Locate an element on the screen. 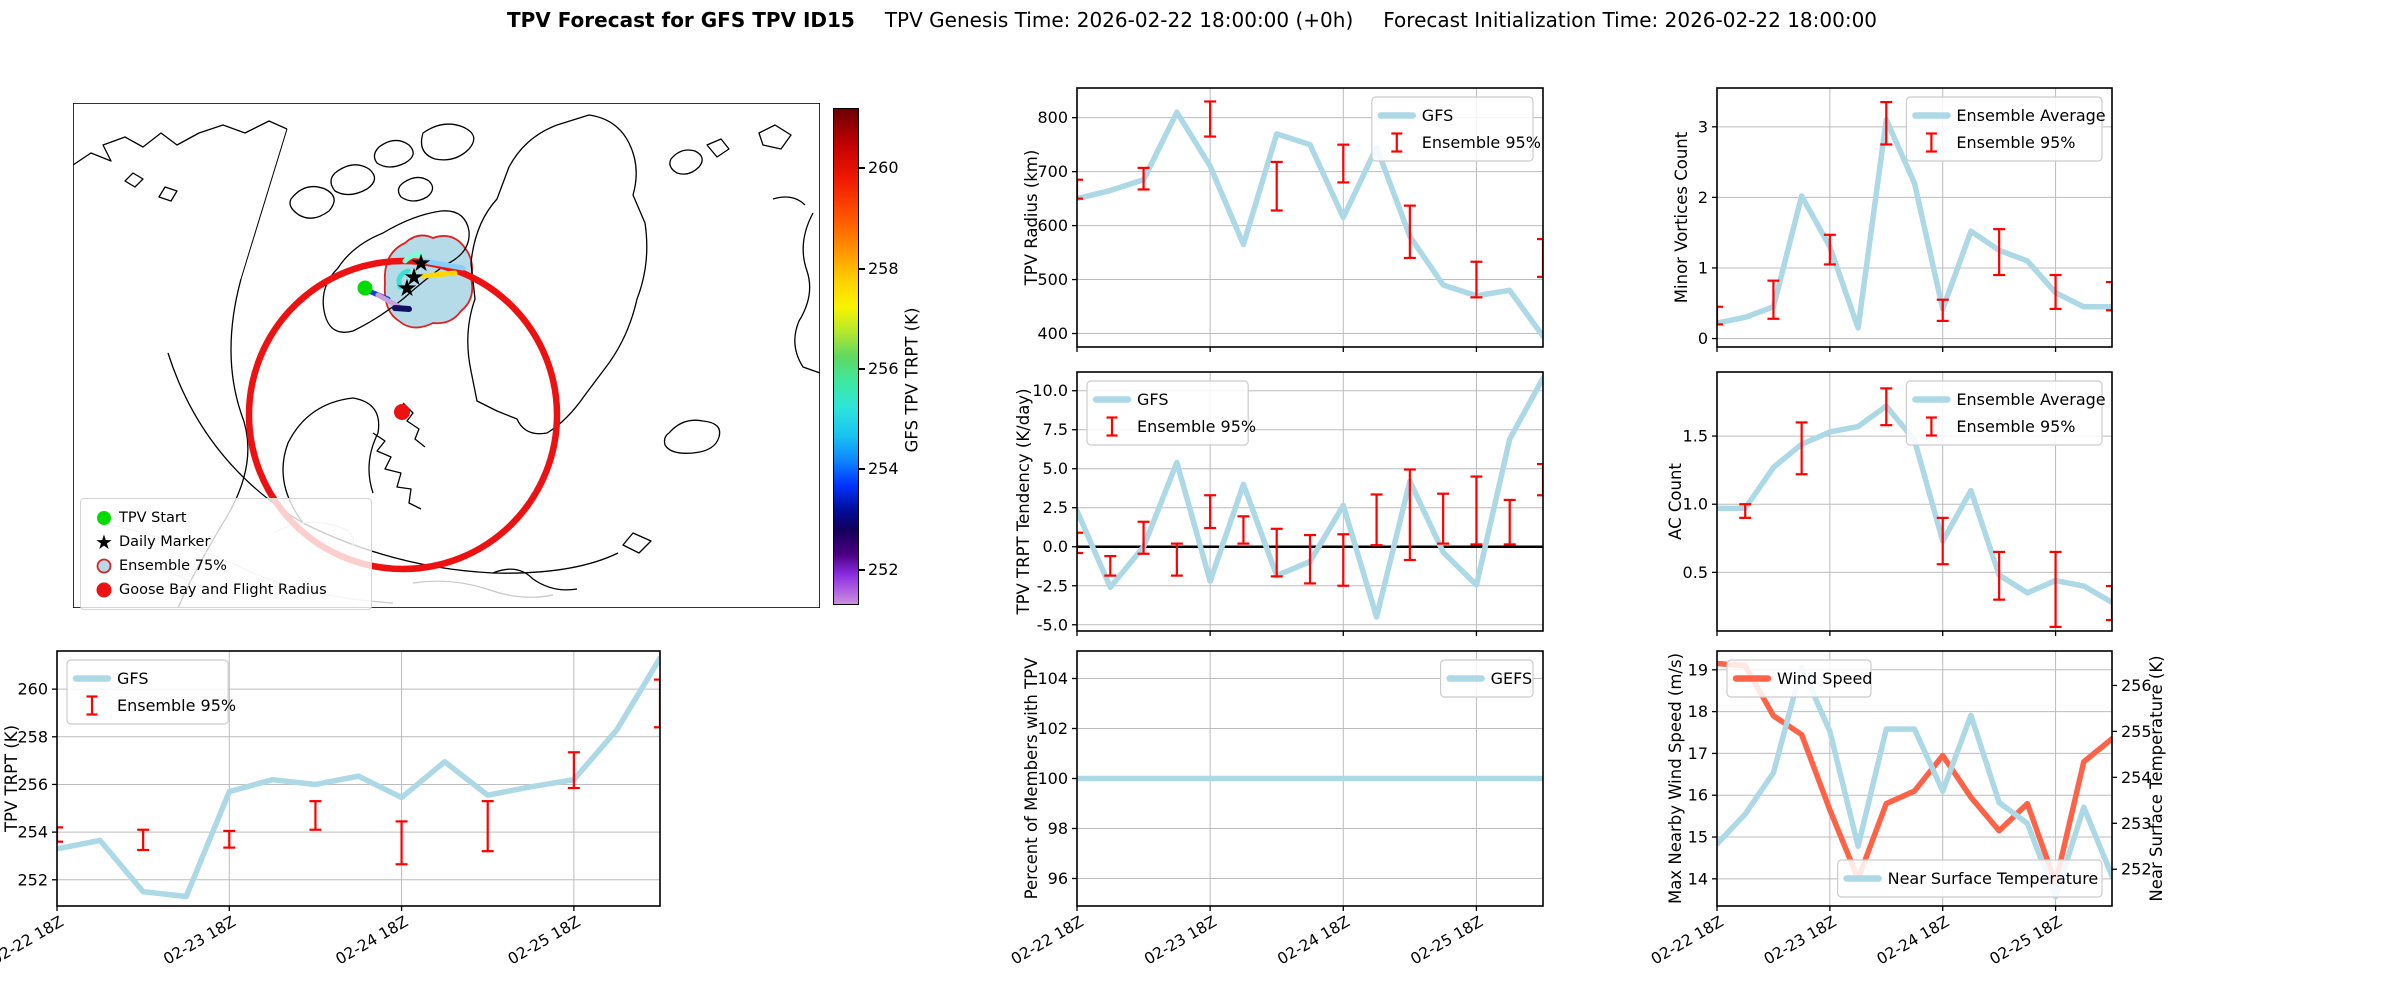 The height and width of the screenshot is (982, 2384). tpv-radius-legend: GFS Ensemble 95% is located at coordinates (1456, 129).